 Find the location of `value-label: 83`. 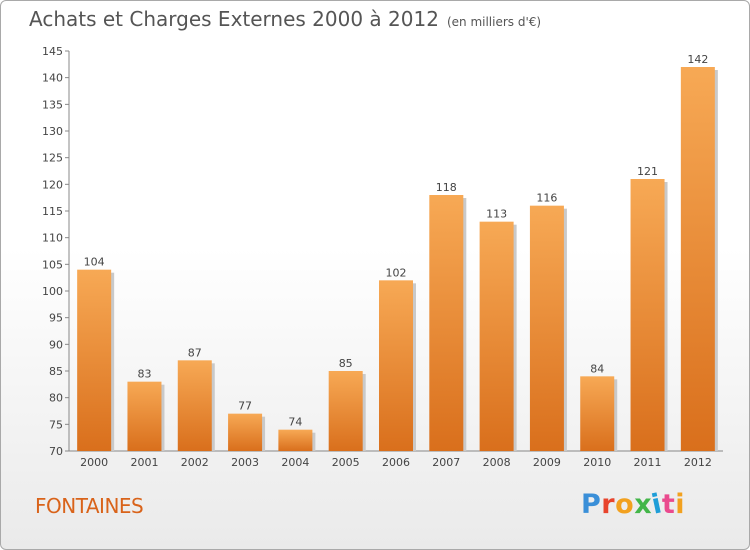

value-label: 83 is located at coordinates (144, 374).